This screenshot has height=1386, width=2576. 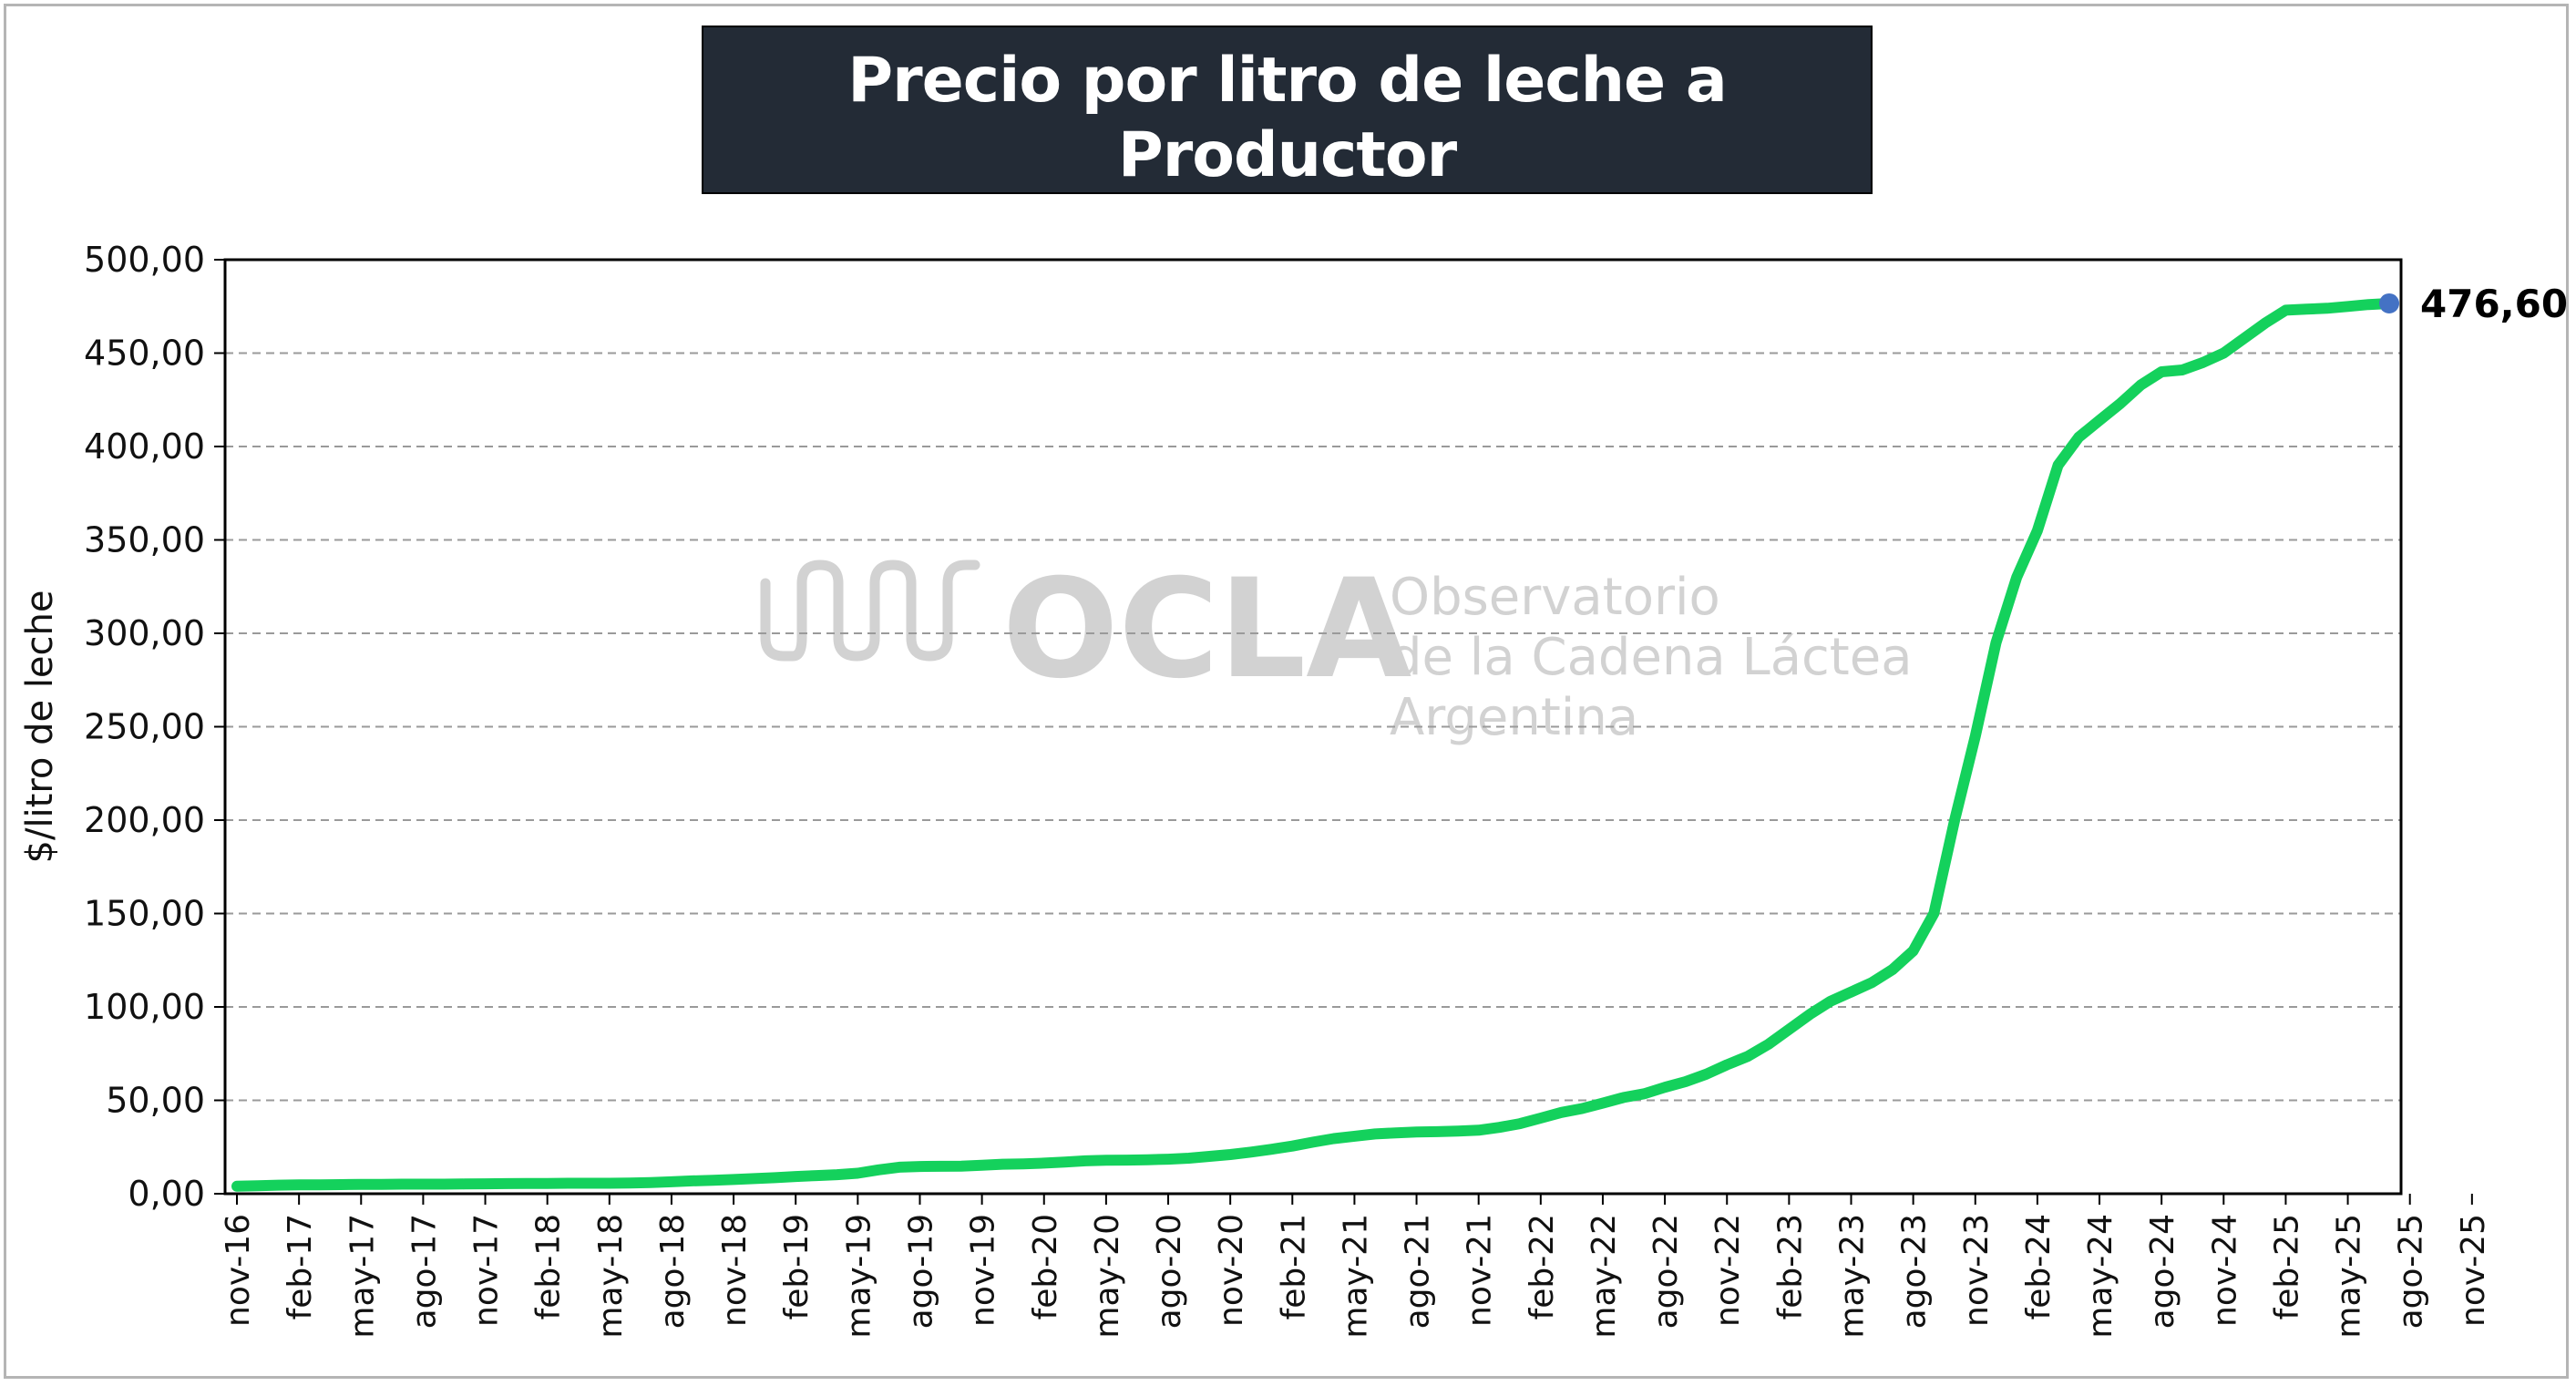 I want to click on ocla-logo-wave-icon, so click(x=870, y=611).